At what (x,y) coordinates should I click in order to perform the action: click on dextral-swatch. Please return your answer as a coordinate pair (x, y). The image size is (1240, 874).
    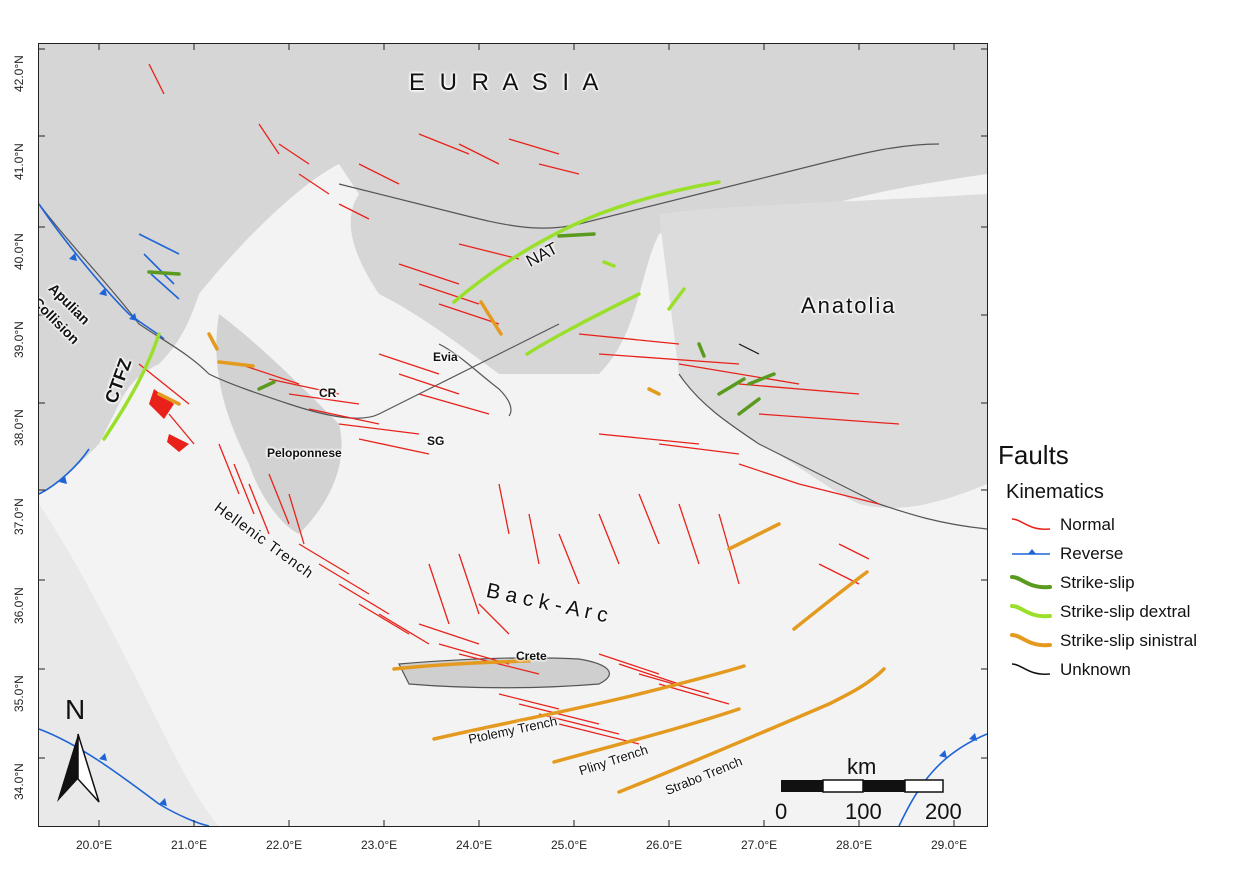
    Looking at the image, I should click on (1031, 610).